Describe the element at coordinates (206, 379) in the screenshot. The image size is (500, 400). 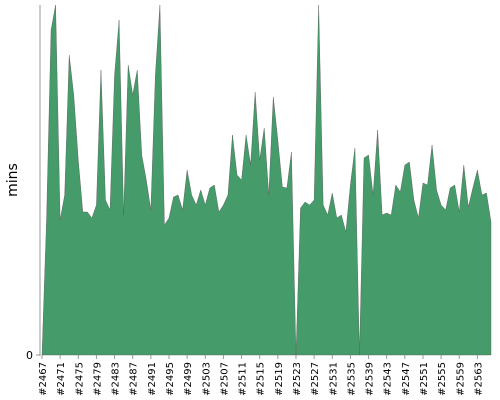
I see `x-tick-label: #2503` at that location.